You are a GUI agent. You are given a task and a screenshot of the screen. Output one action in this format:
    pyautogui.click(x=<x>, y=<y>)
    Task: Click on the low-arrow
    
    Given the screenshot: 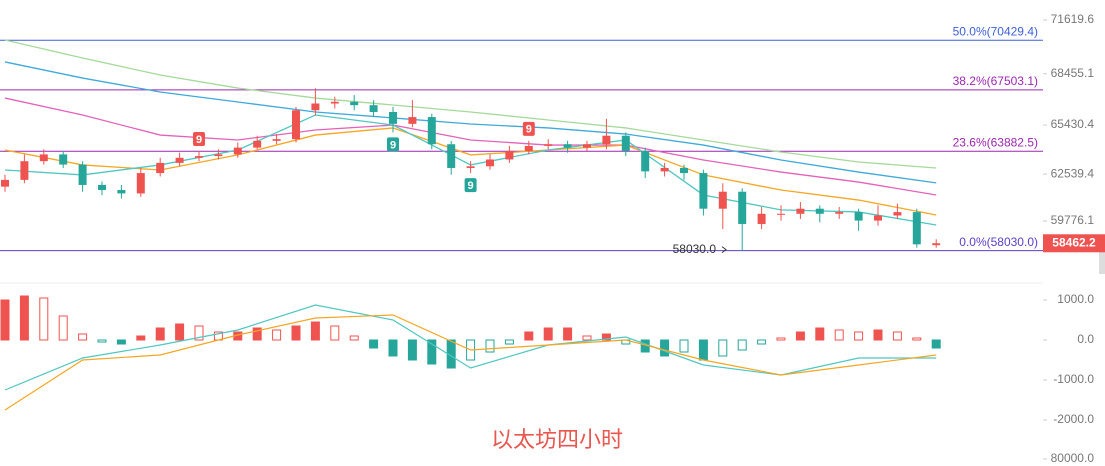 What is the action you would take?
    pyautogui.click(x=724, y=250)
    